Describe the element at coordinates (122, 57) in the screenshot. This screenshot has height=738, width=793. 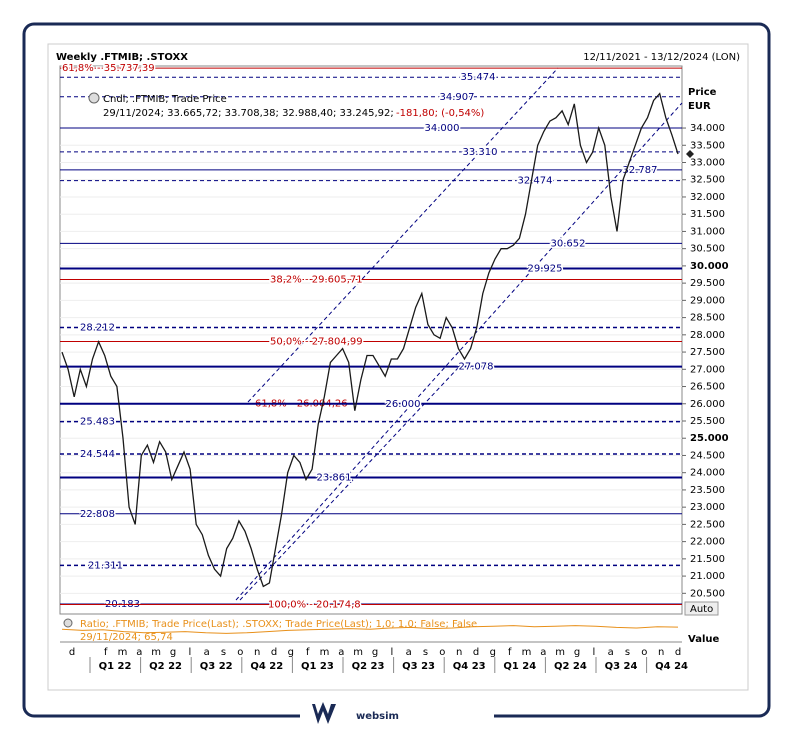
I see `chart-title: Weekly .FTMIB; .STOXX` at that location.